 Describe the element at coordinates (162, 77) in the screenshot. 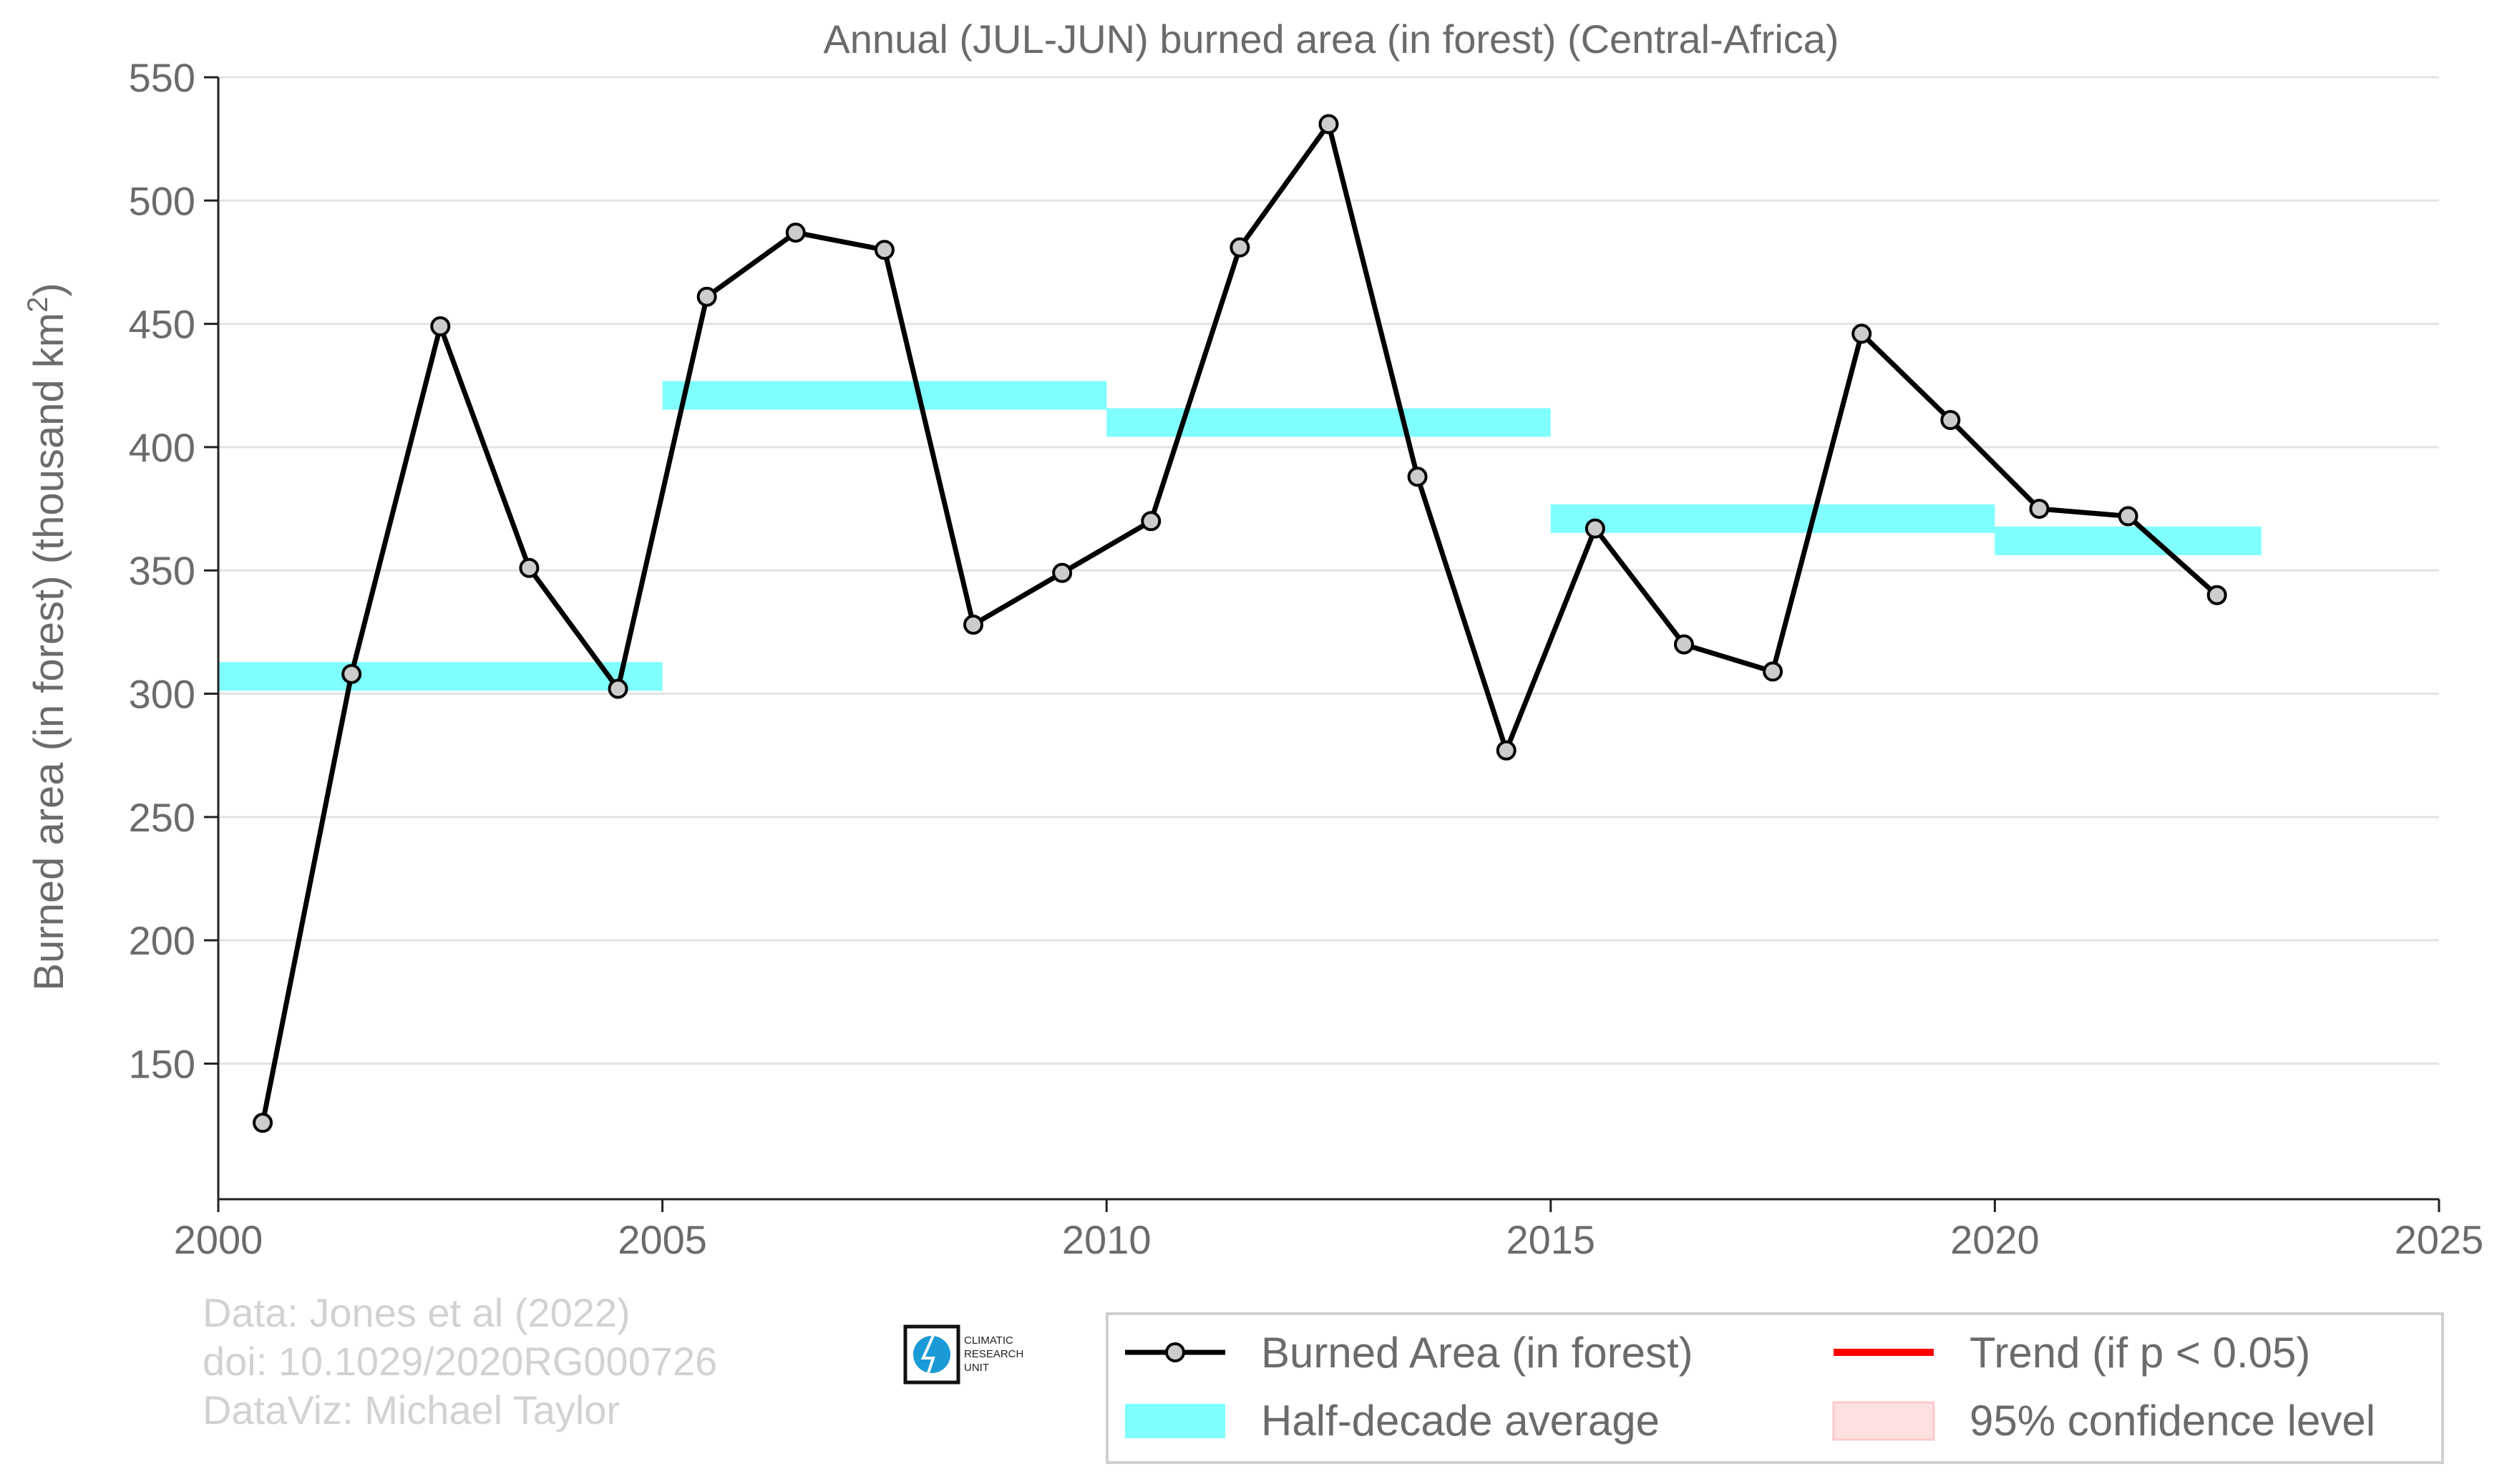

I see `y-tick-label-550: 550` at that location.